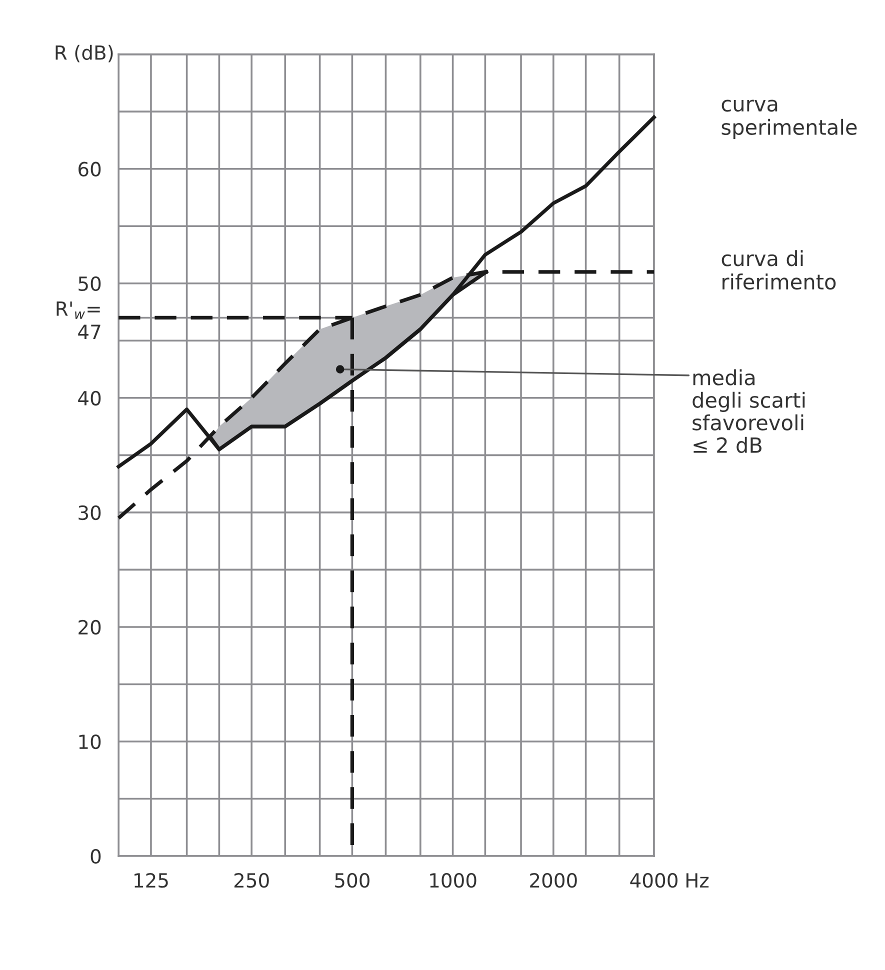 This screenshot has width=885, height=970. What do you see at coordinates (654, 880) in the screenshot?
I see `x-tick-label: 4000` at bounding box center [654, 880].